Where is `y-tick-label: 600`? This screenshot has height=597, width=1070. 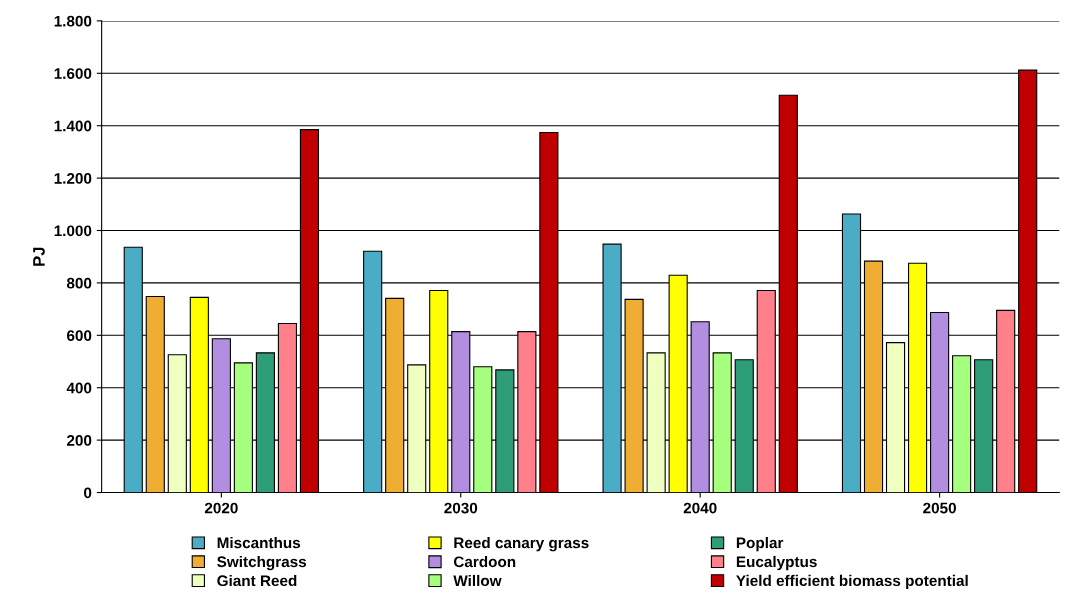 y-tick-label: 600 is located at coordinates (79, 335).